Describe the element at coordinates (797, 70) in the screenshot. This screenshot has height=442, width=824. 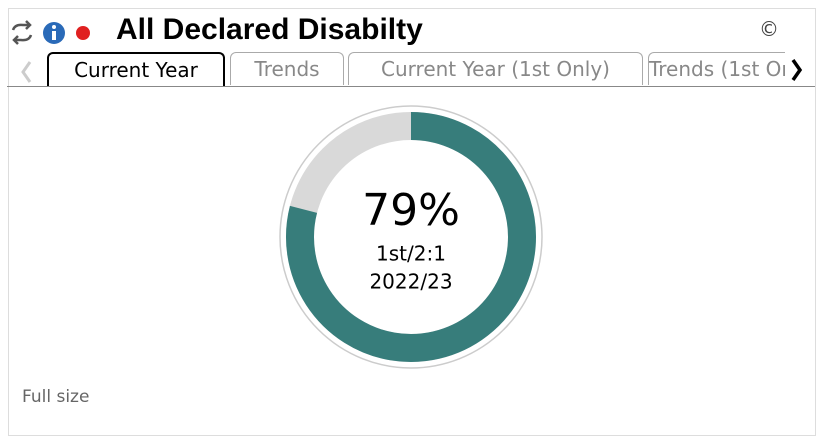
I see `tab-scroll-right` at that location.